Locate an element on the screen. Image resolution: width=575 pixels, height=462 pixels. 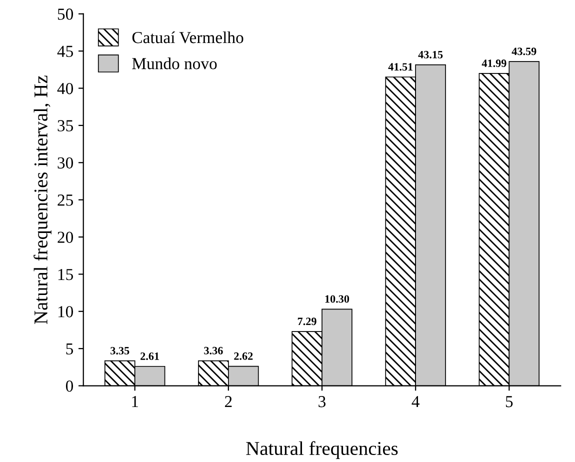
y-tick-label: 40 is located at coordinates (65, 88).